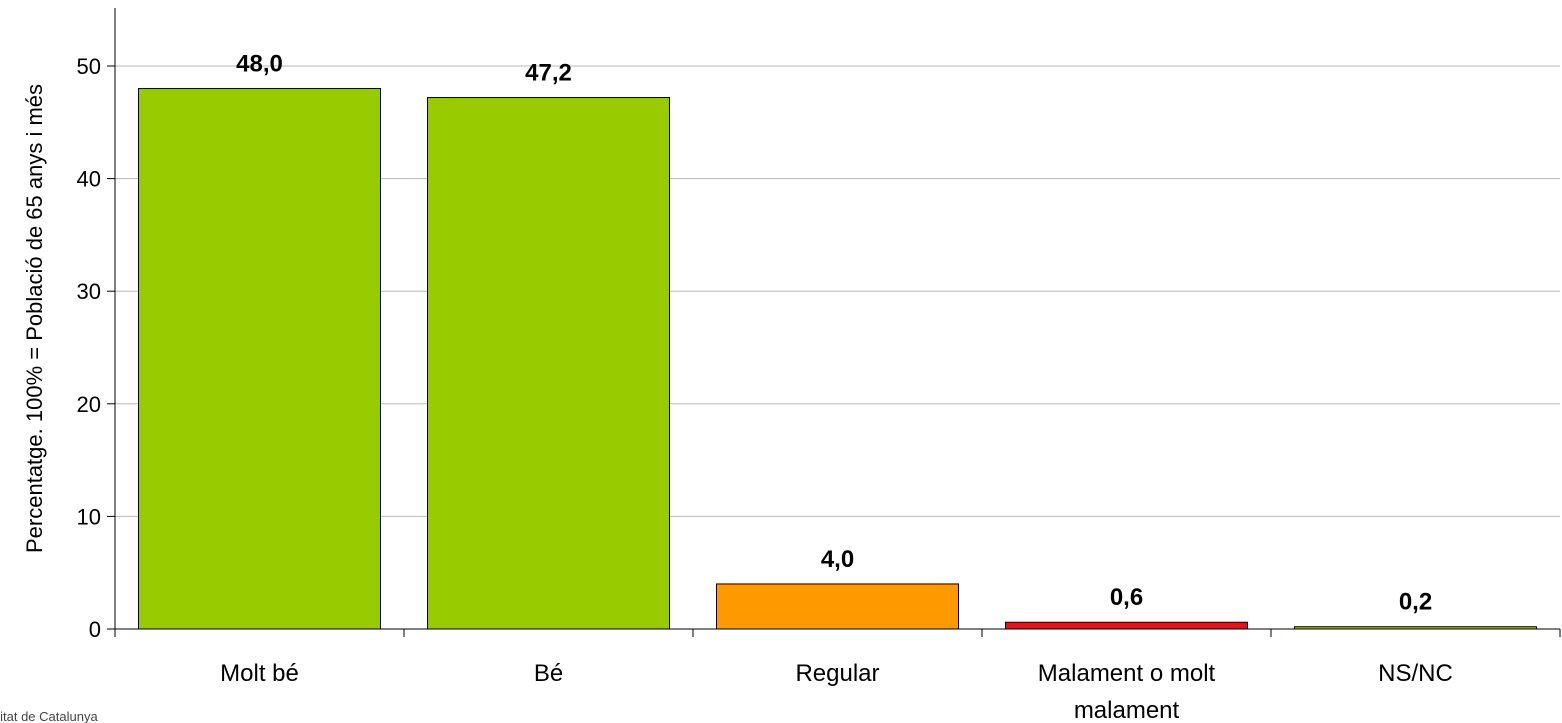  Describe the element at coordinates (837, 673) in the screenshot. I see `category-label-3: Regular` at that location.